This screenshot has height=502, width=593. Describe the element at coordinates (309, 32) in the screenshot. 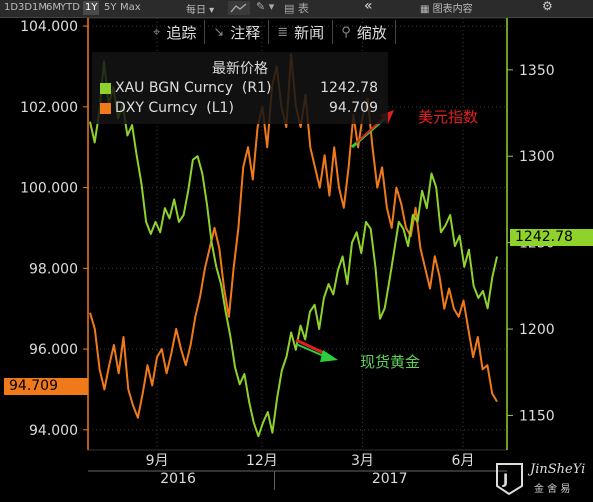

I see `tool-label: 新闻` at that location.